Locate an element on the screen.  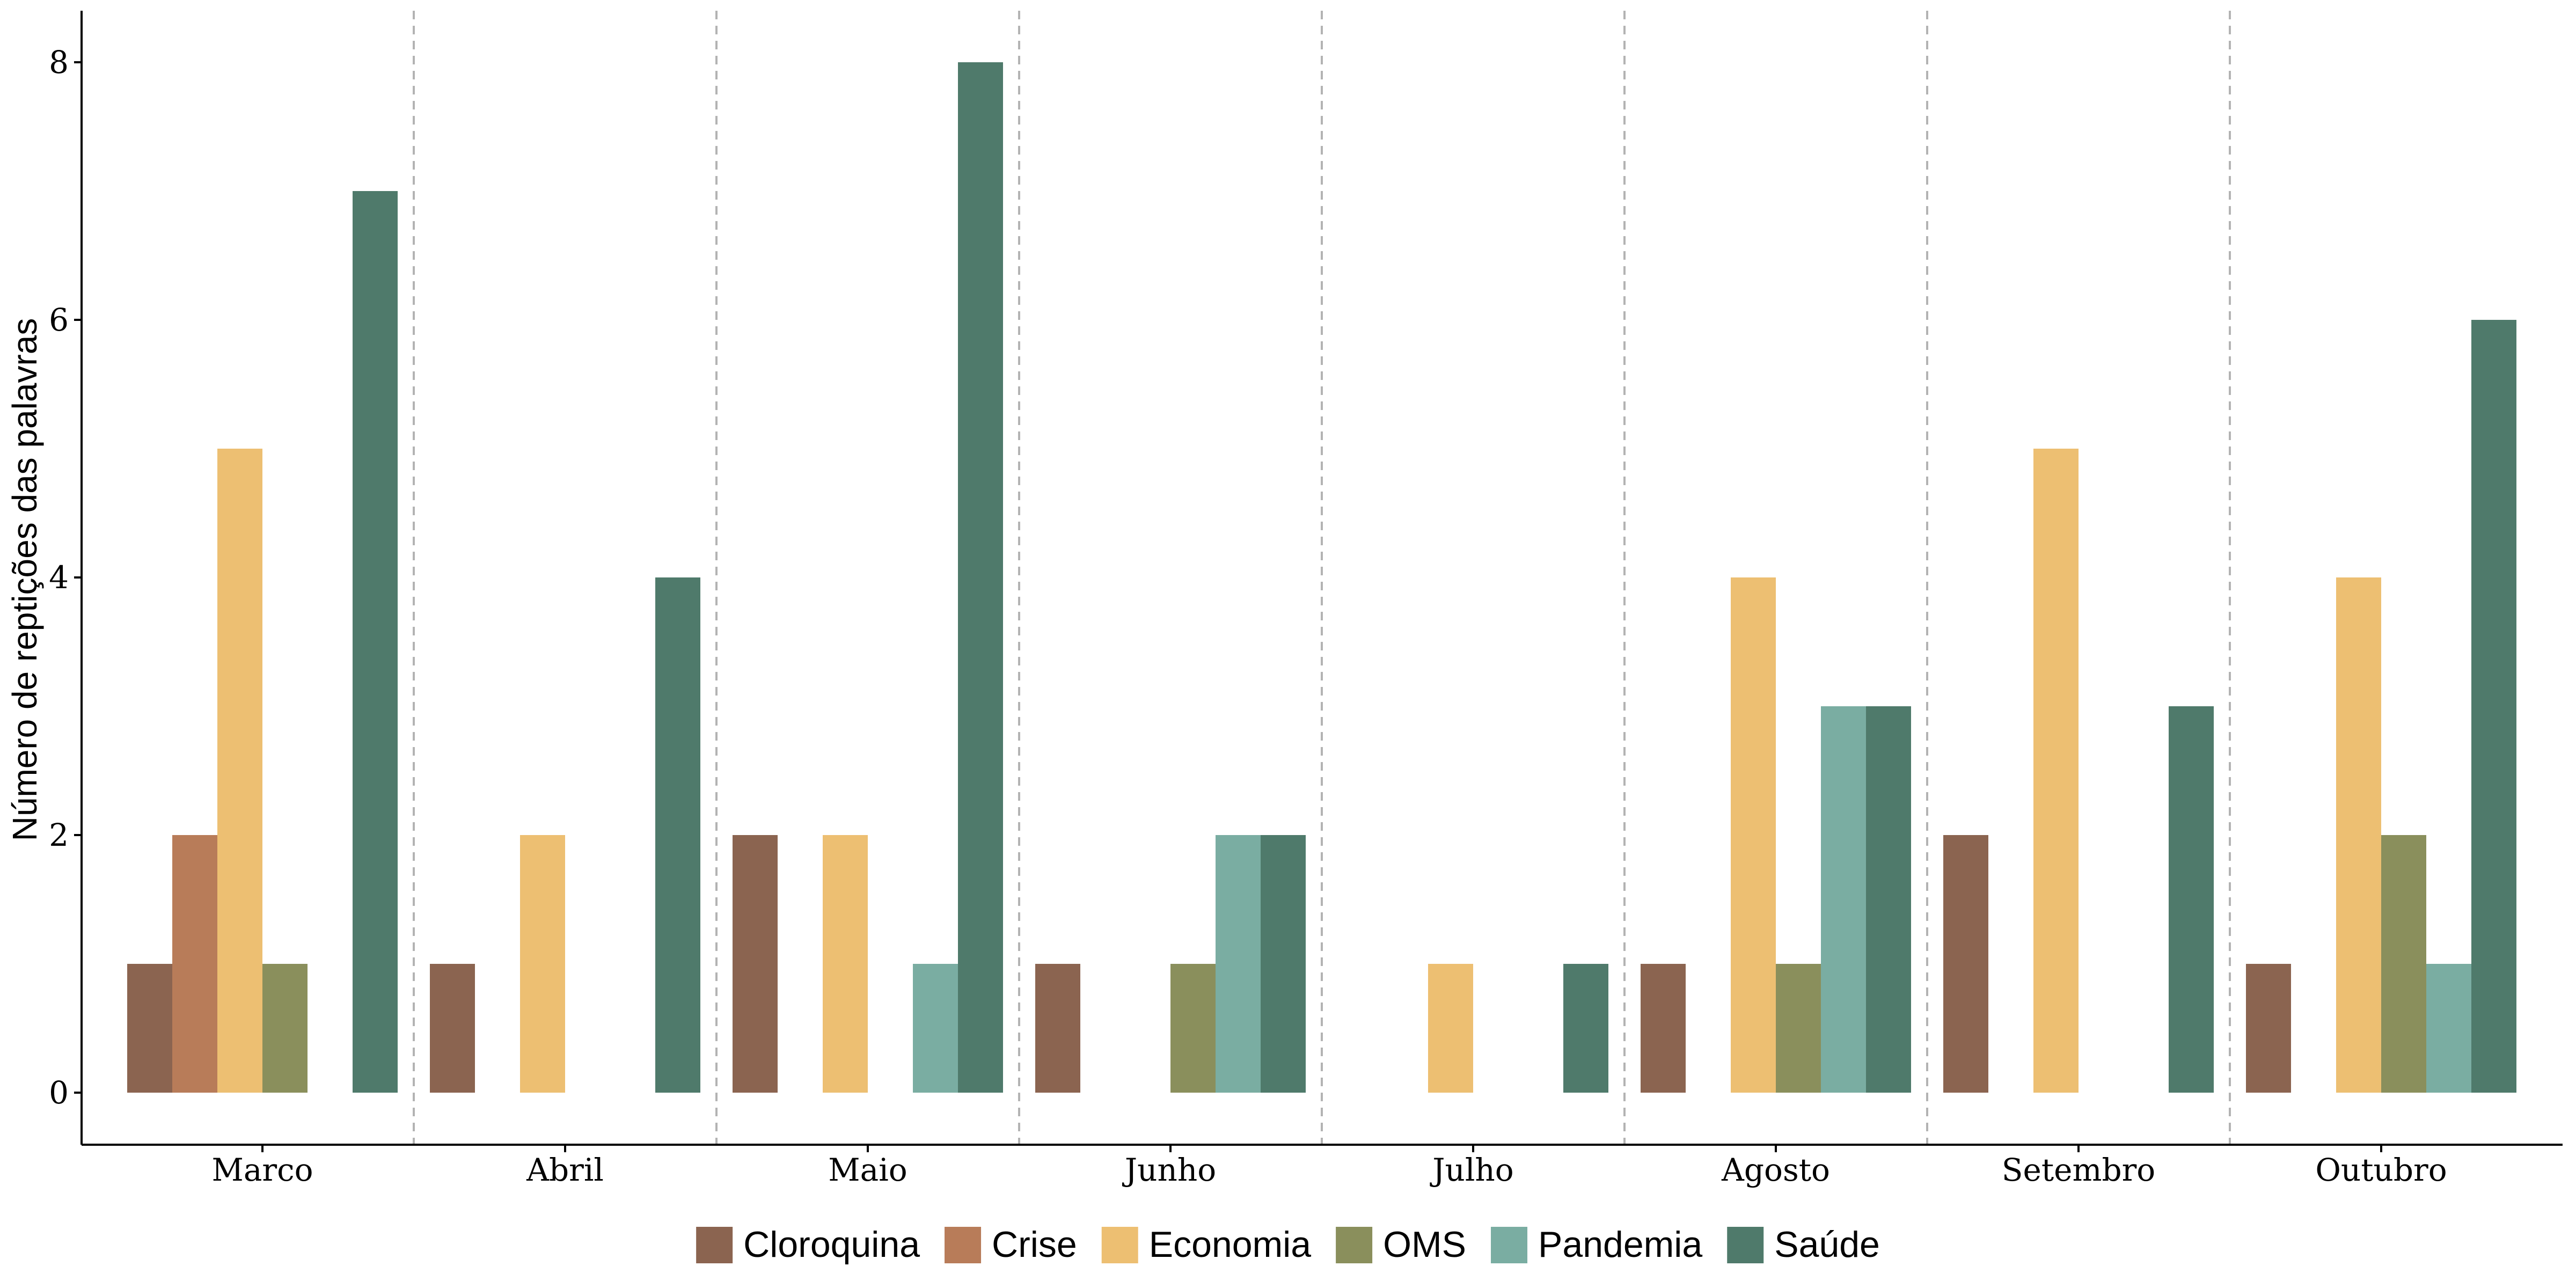
y-tick-label: 4 is located at coordinates (59, 577).